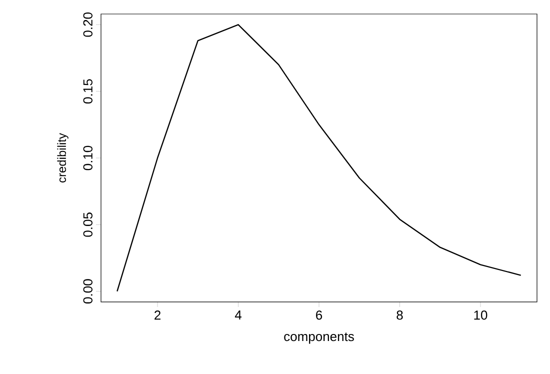 This screenshot has width=550, height=374. I want to click on y-tick-label: 0.05, so click(87, 224).